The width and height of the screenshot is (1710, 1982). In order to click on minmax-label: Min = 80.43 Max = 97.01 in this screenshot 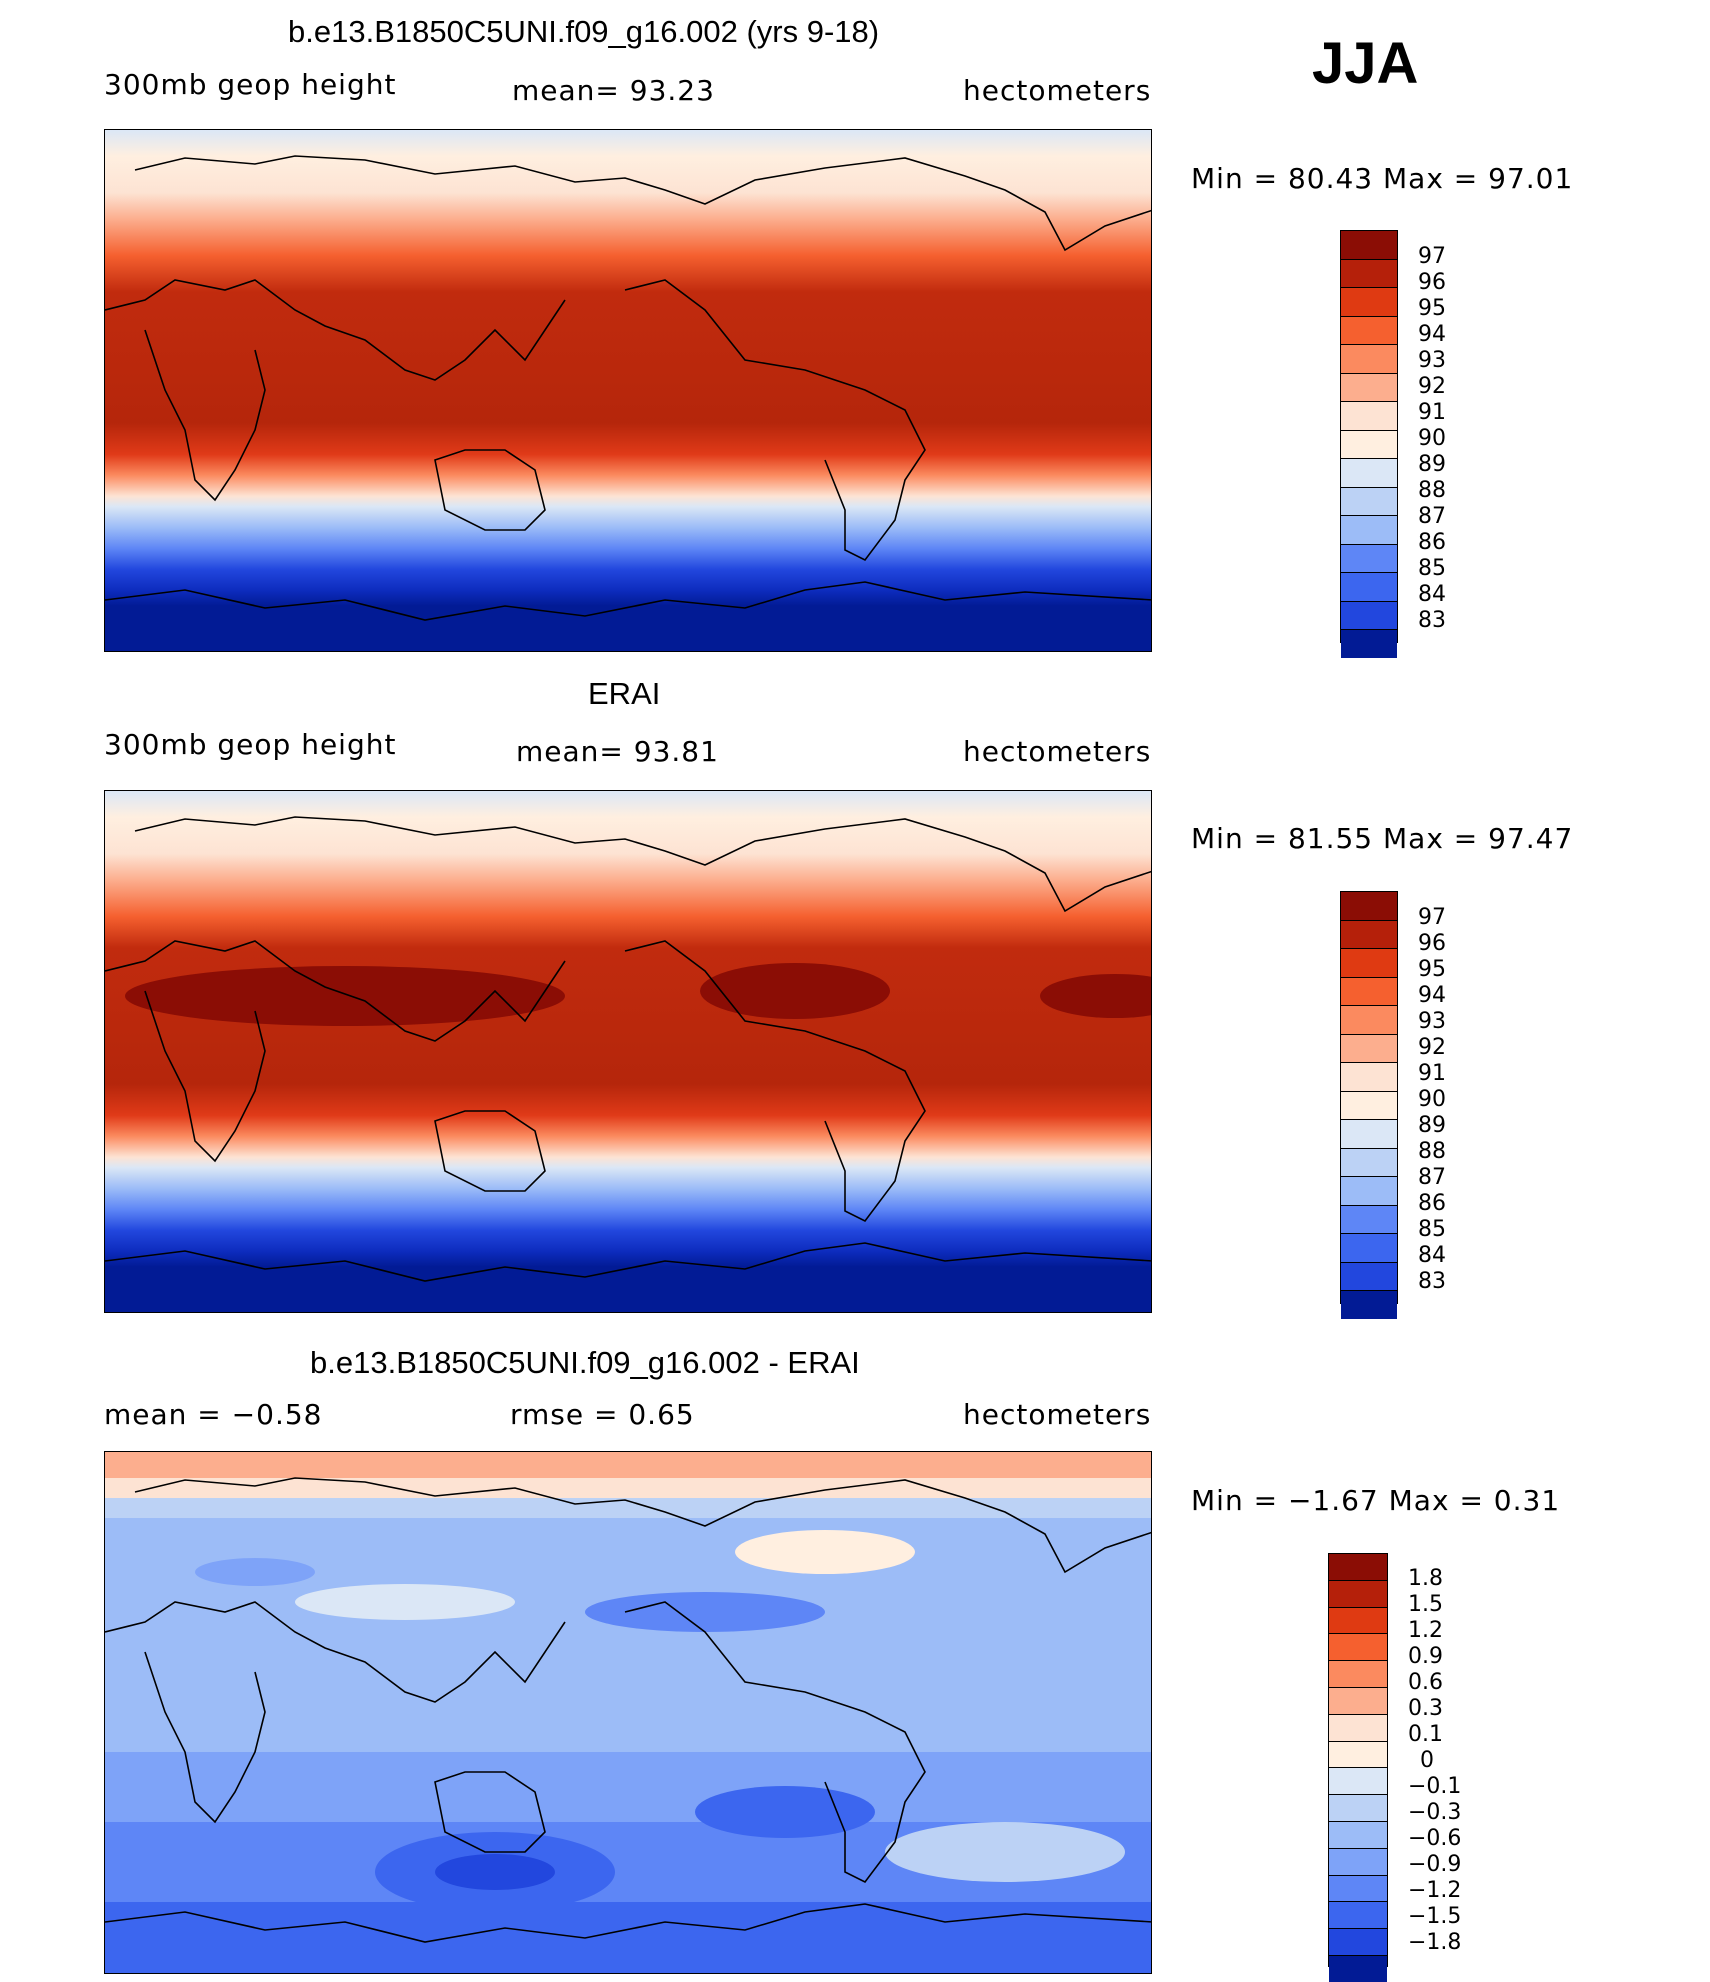, I will do `click(1382, 178)`.